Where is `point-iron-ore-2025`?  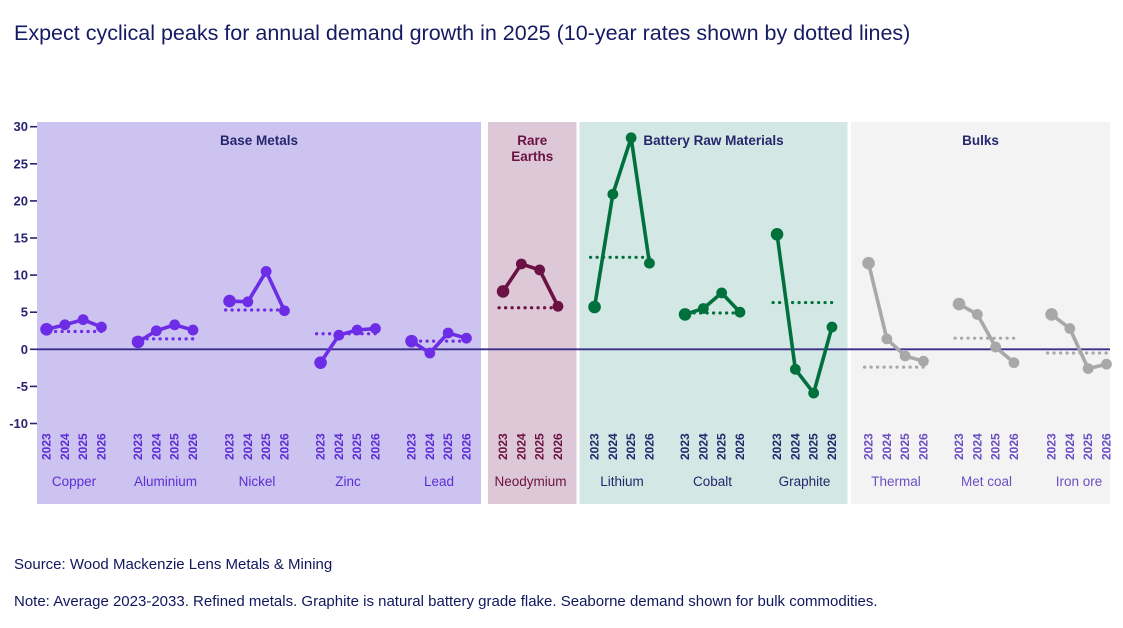 point-iron-ore-2025 is located at coordinates (1088, 368).